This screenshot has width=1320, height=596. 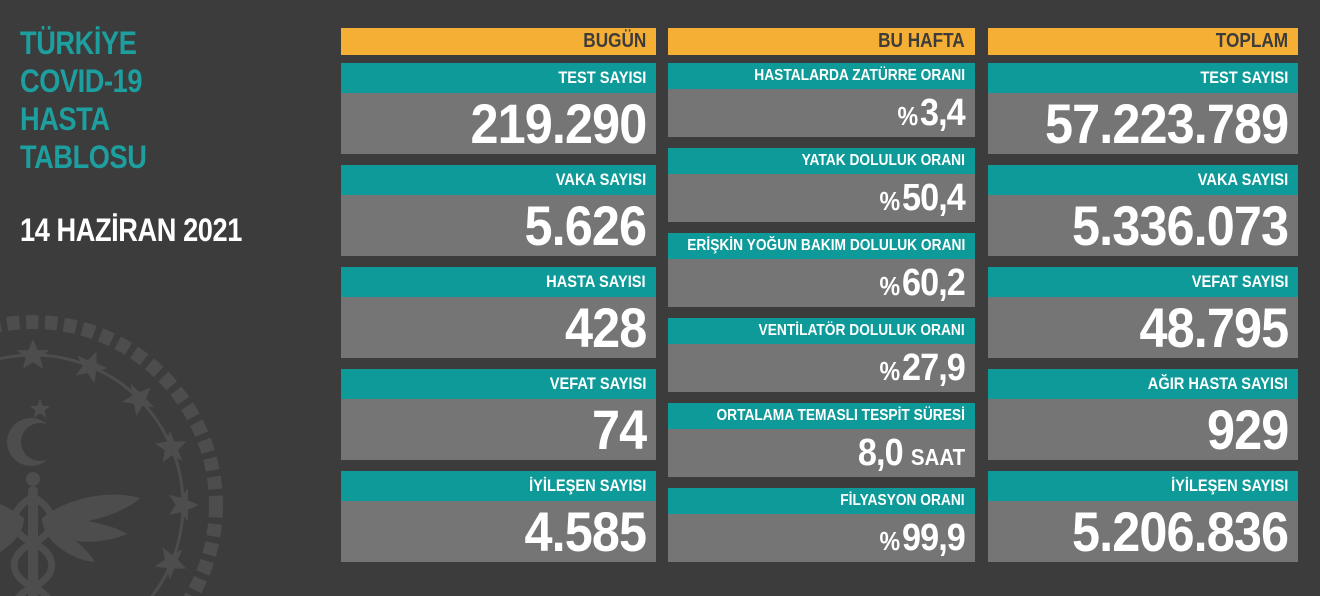 I want to click on stat-label: HASTA SAYISI, so click(x=596, y=281).